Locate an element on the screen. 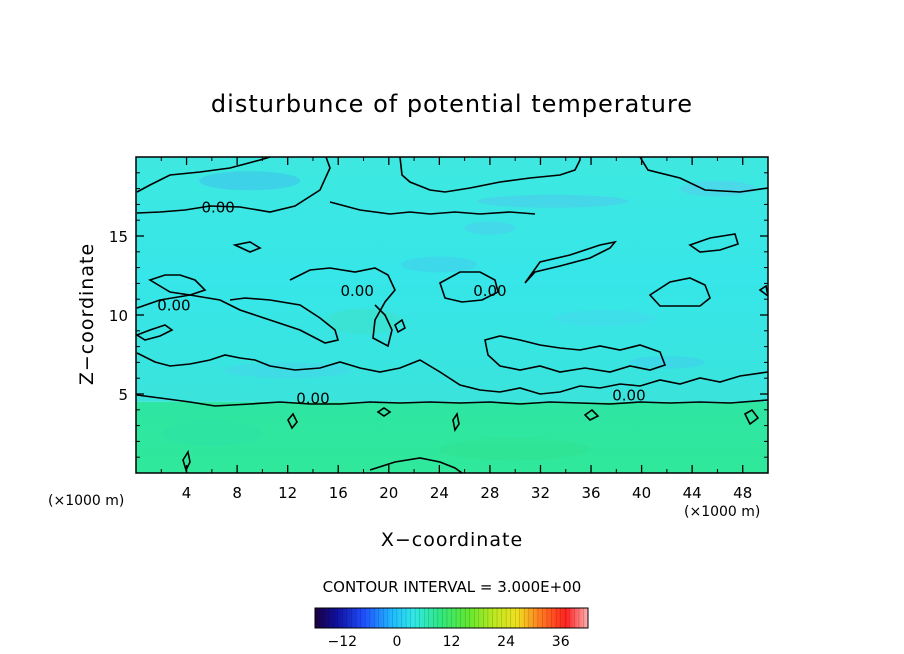 This screenshot has height=654, width=904. colorbar-tick-label: 0 is located at coordinates (396, 642).